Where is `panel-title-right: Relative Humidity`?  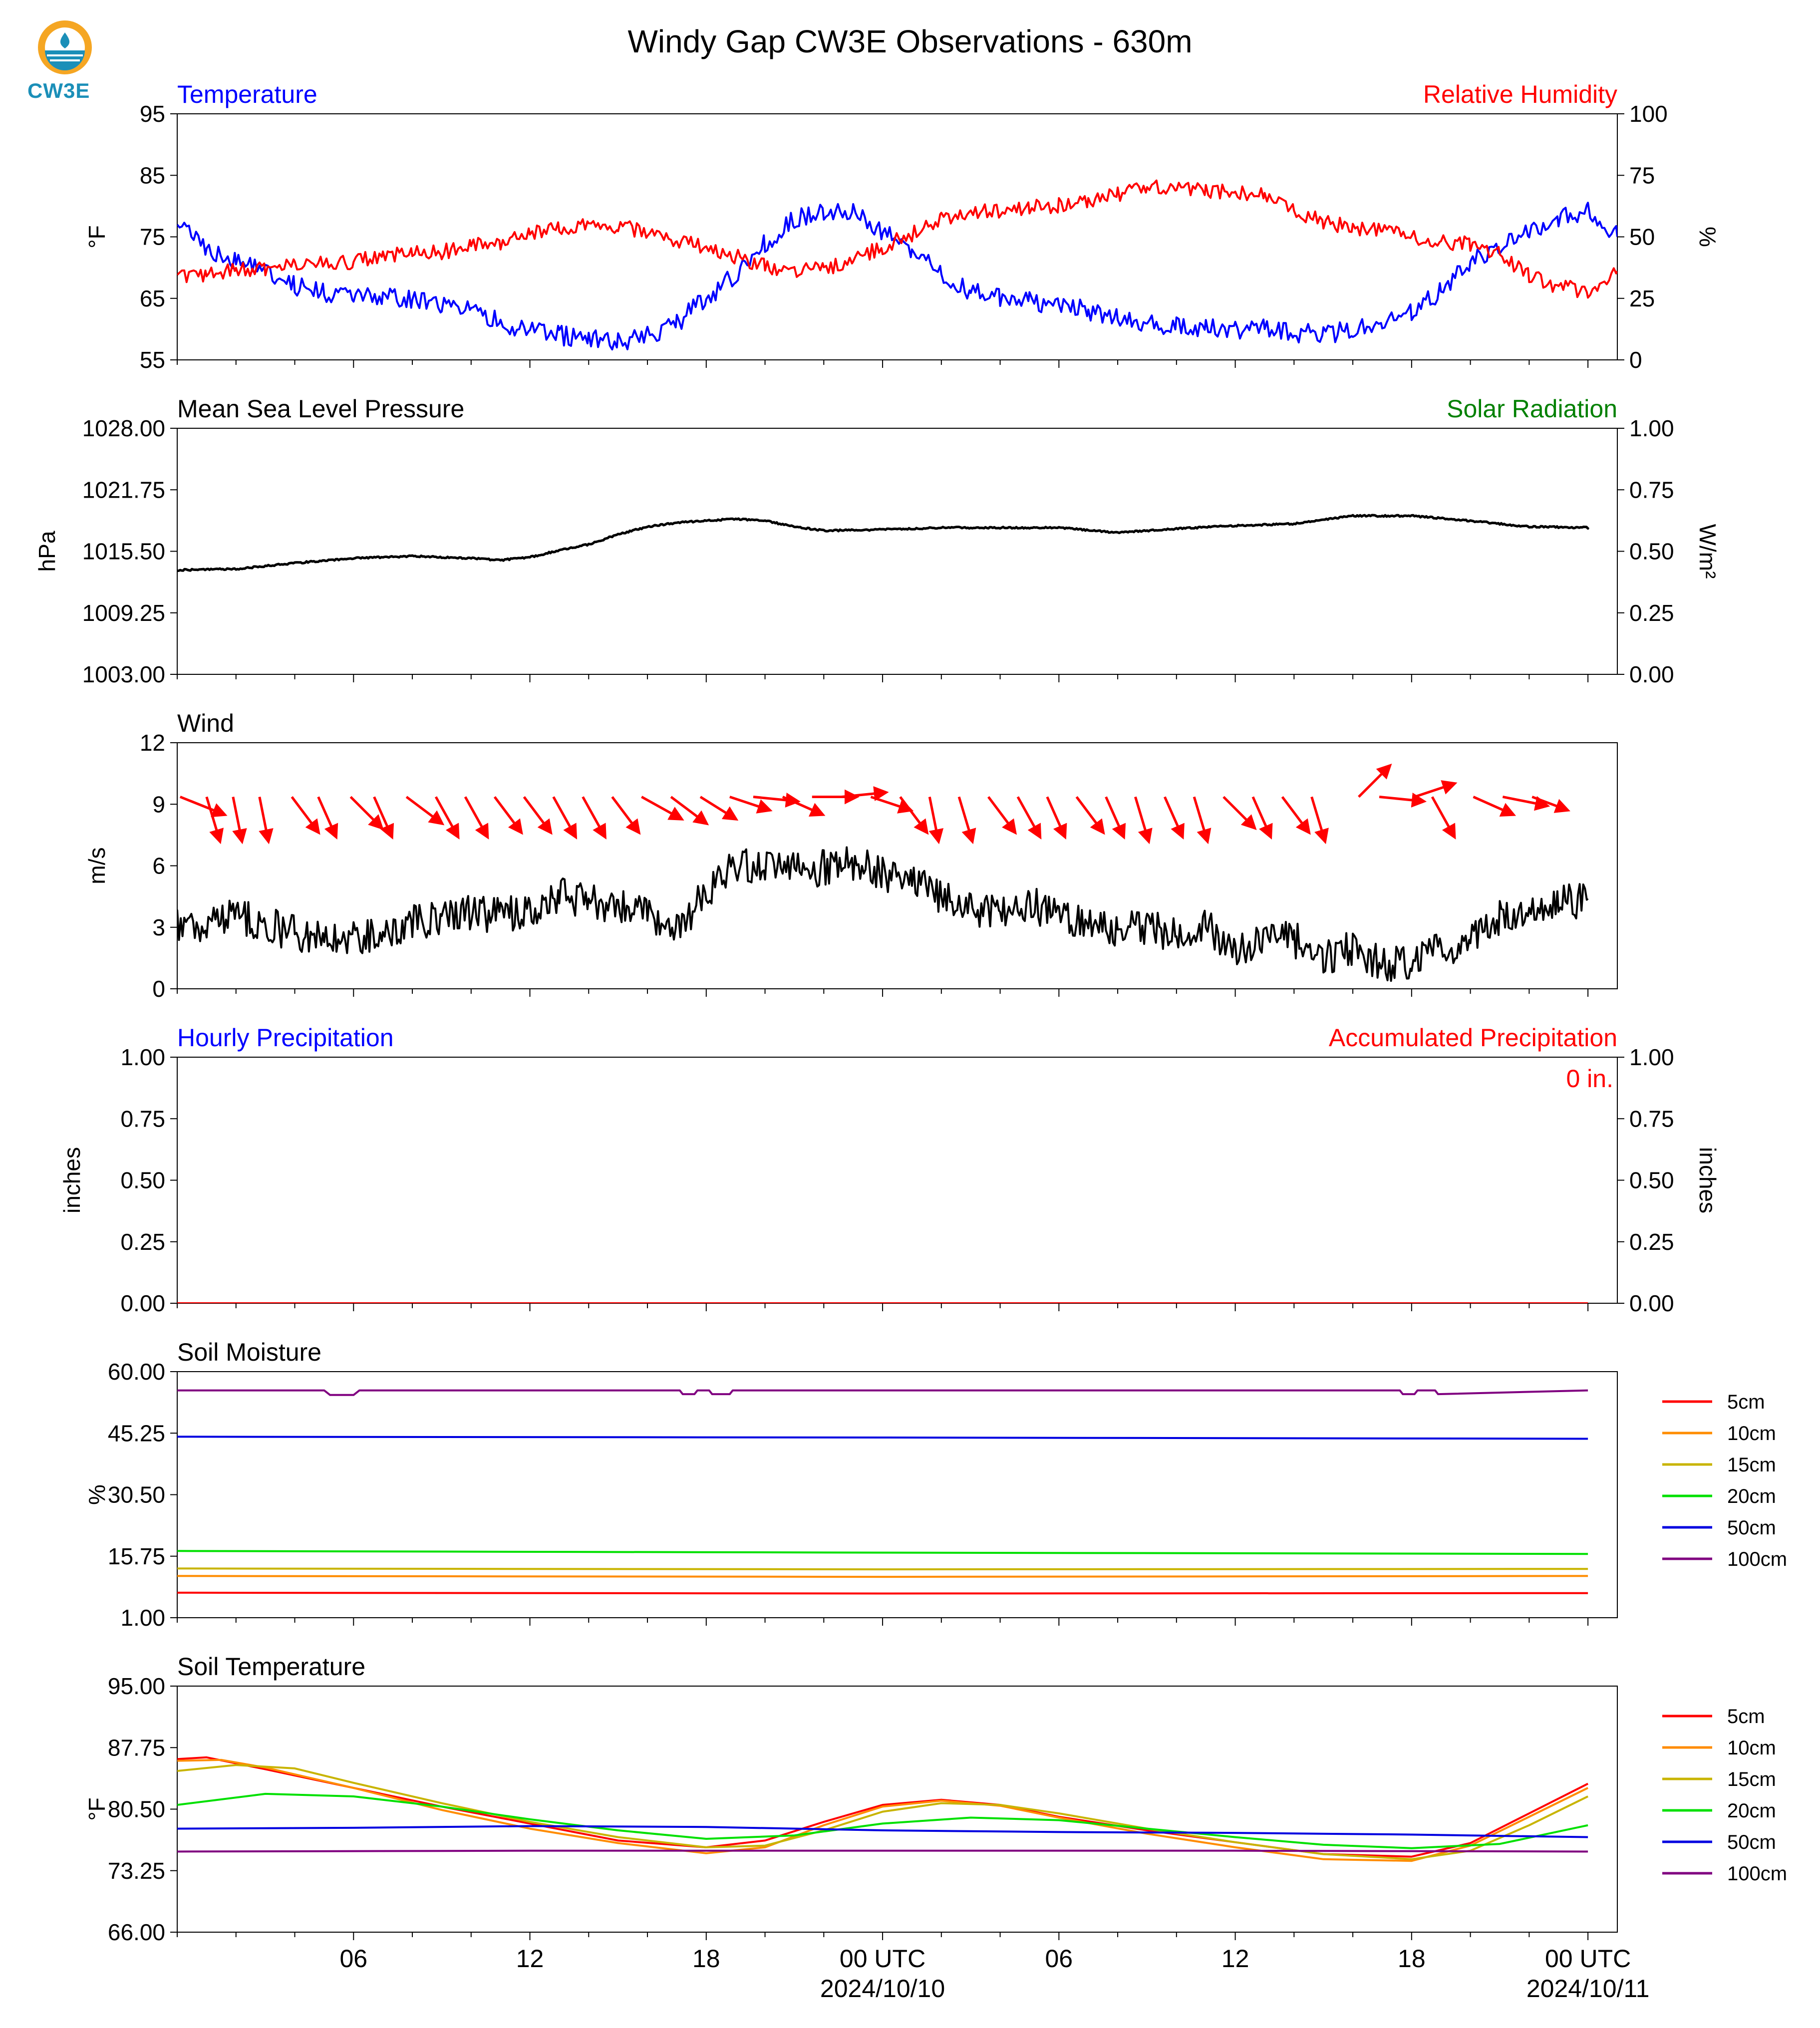 panel-title-right: Relative Humidity is located at coordinates (1520, 94).